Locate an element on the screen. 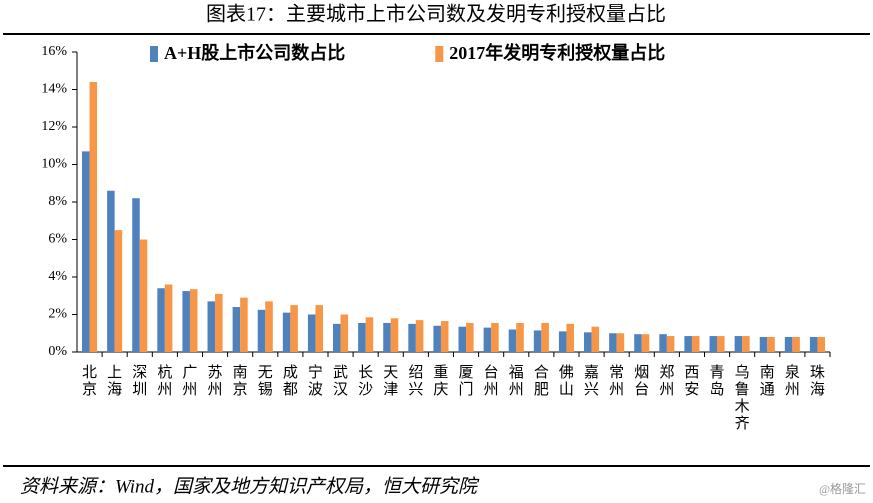 The height and width of the screenshot is (503, 873). watermark: @格隆汇 is located at coordinates (842, 488).